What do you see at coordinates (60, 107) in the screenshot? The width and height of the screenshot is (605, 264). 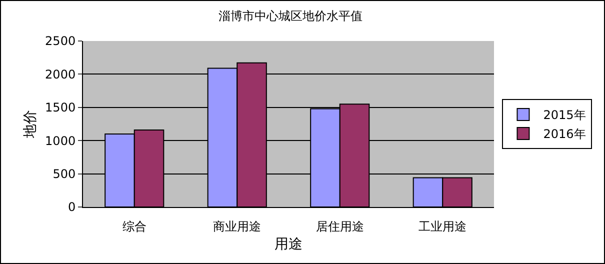 I see `y-tick-label: 1500` at bounding box center [60, 107].